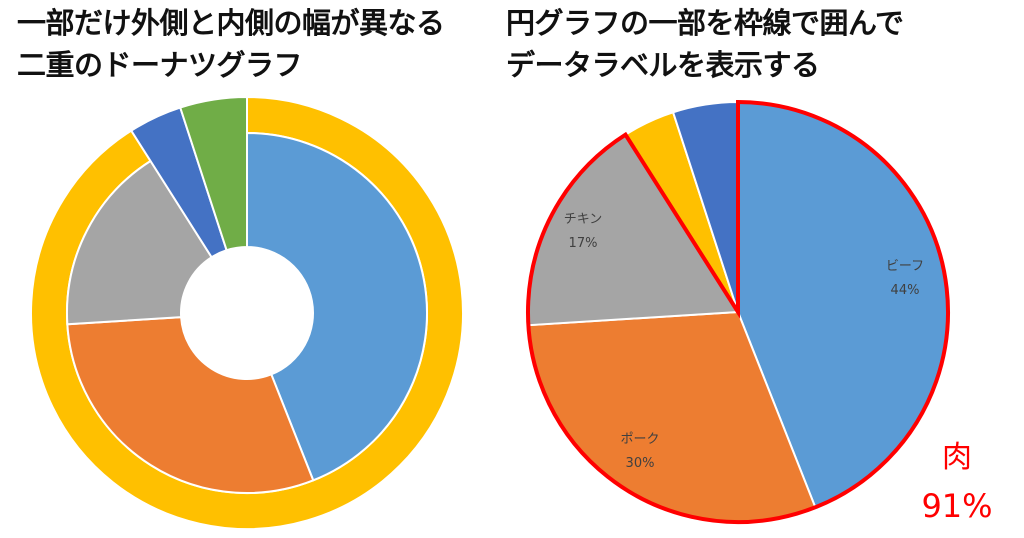 The image size is (1024, 538). Describe the element at coordinates (231, 44) in the screenshot. I see `left-chart-title: 一部だけ外側と内側の幅が異なる 二重のドーナツグラフ` at that location.